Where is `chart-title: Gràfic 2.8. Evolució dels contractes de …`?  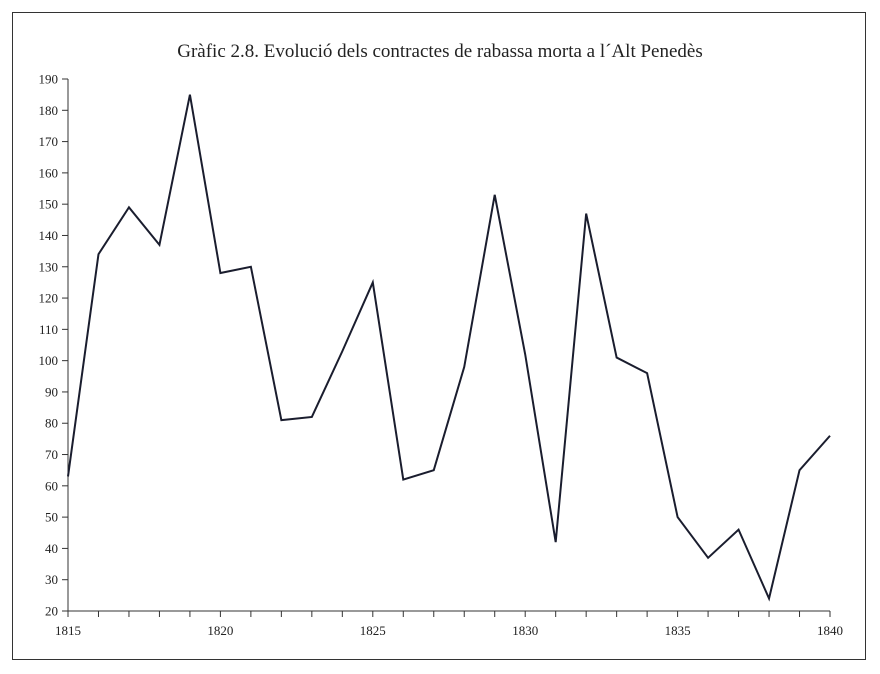
chart-title: Gràfic 2.8. Evolució dels contractes de … is located at coordinates (439, 51).